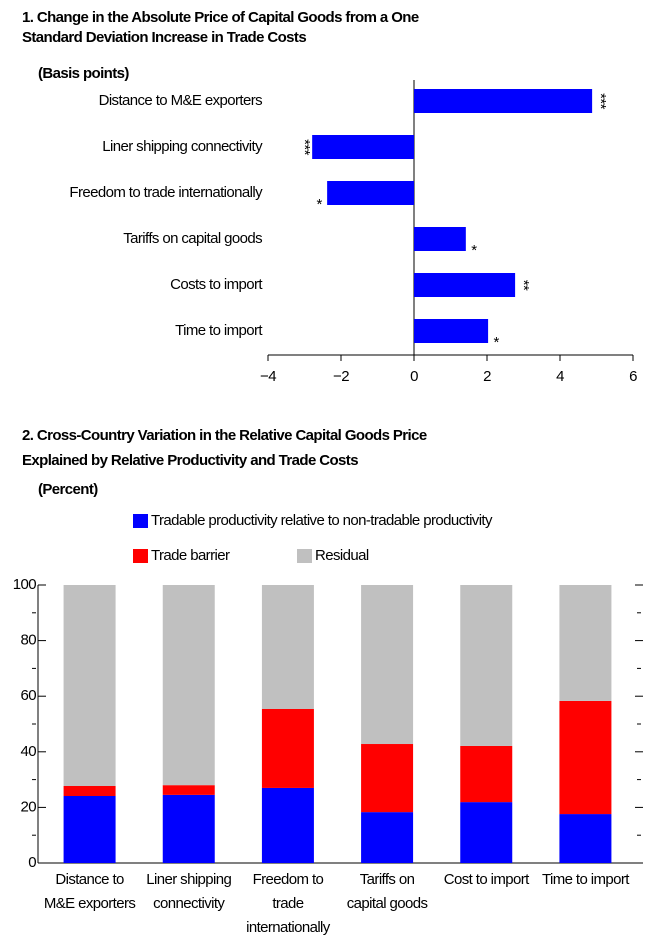 The width and height of the screenshot is (645, 942). What do you see at coordinates (29, 695) in the screenshot?
I see `y-tick-label: 60` at bounding box center [29, 695].